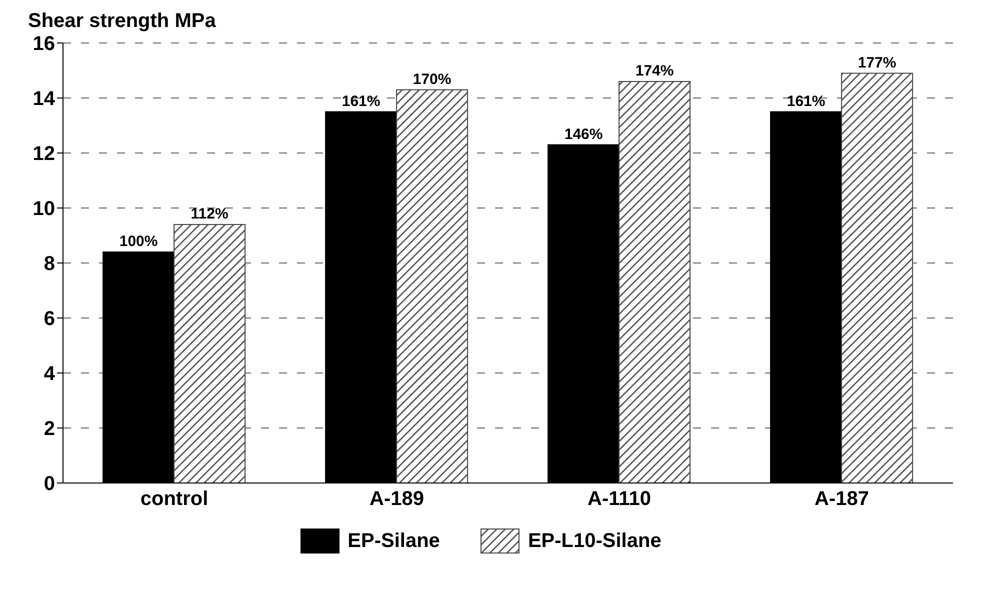  Describe the element at coordinates (122, 21) in the screenshot. I see `y-axis-title: Shear strength MPa` at that location.